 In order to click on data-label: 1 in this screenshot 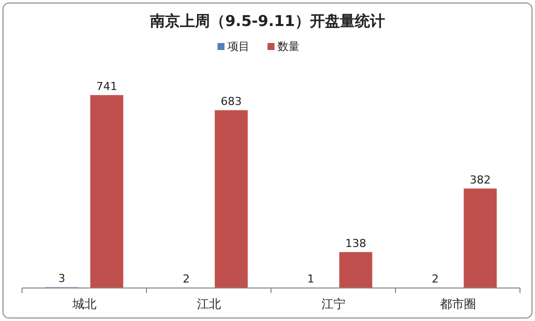, I will do `click(310, 279)`.